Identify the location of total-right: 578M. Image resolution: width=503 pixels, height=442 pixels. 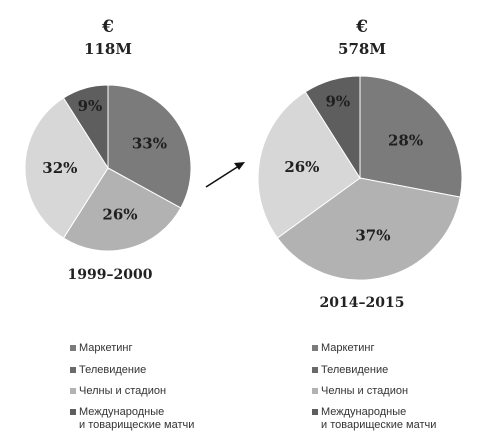
(362, 49).